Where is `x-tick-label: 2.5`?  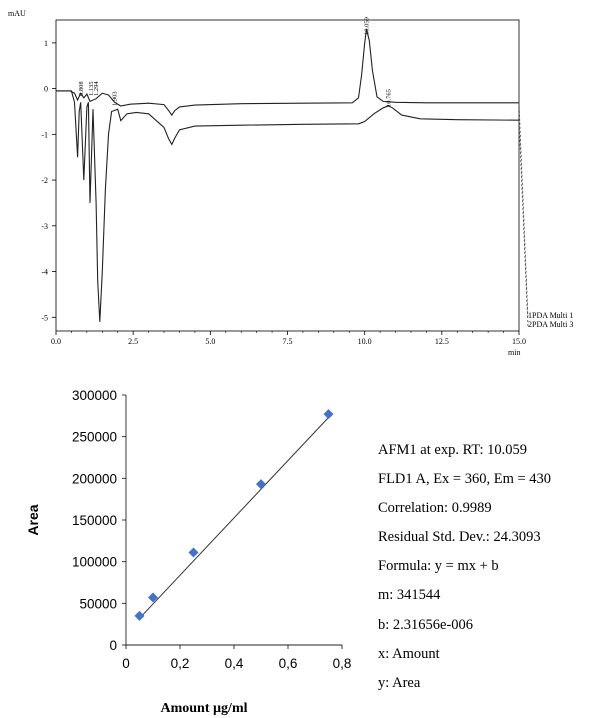
x-tick-label: 2.5 is located at coordinates (133, 341).